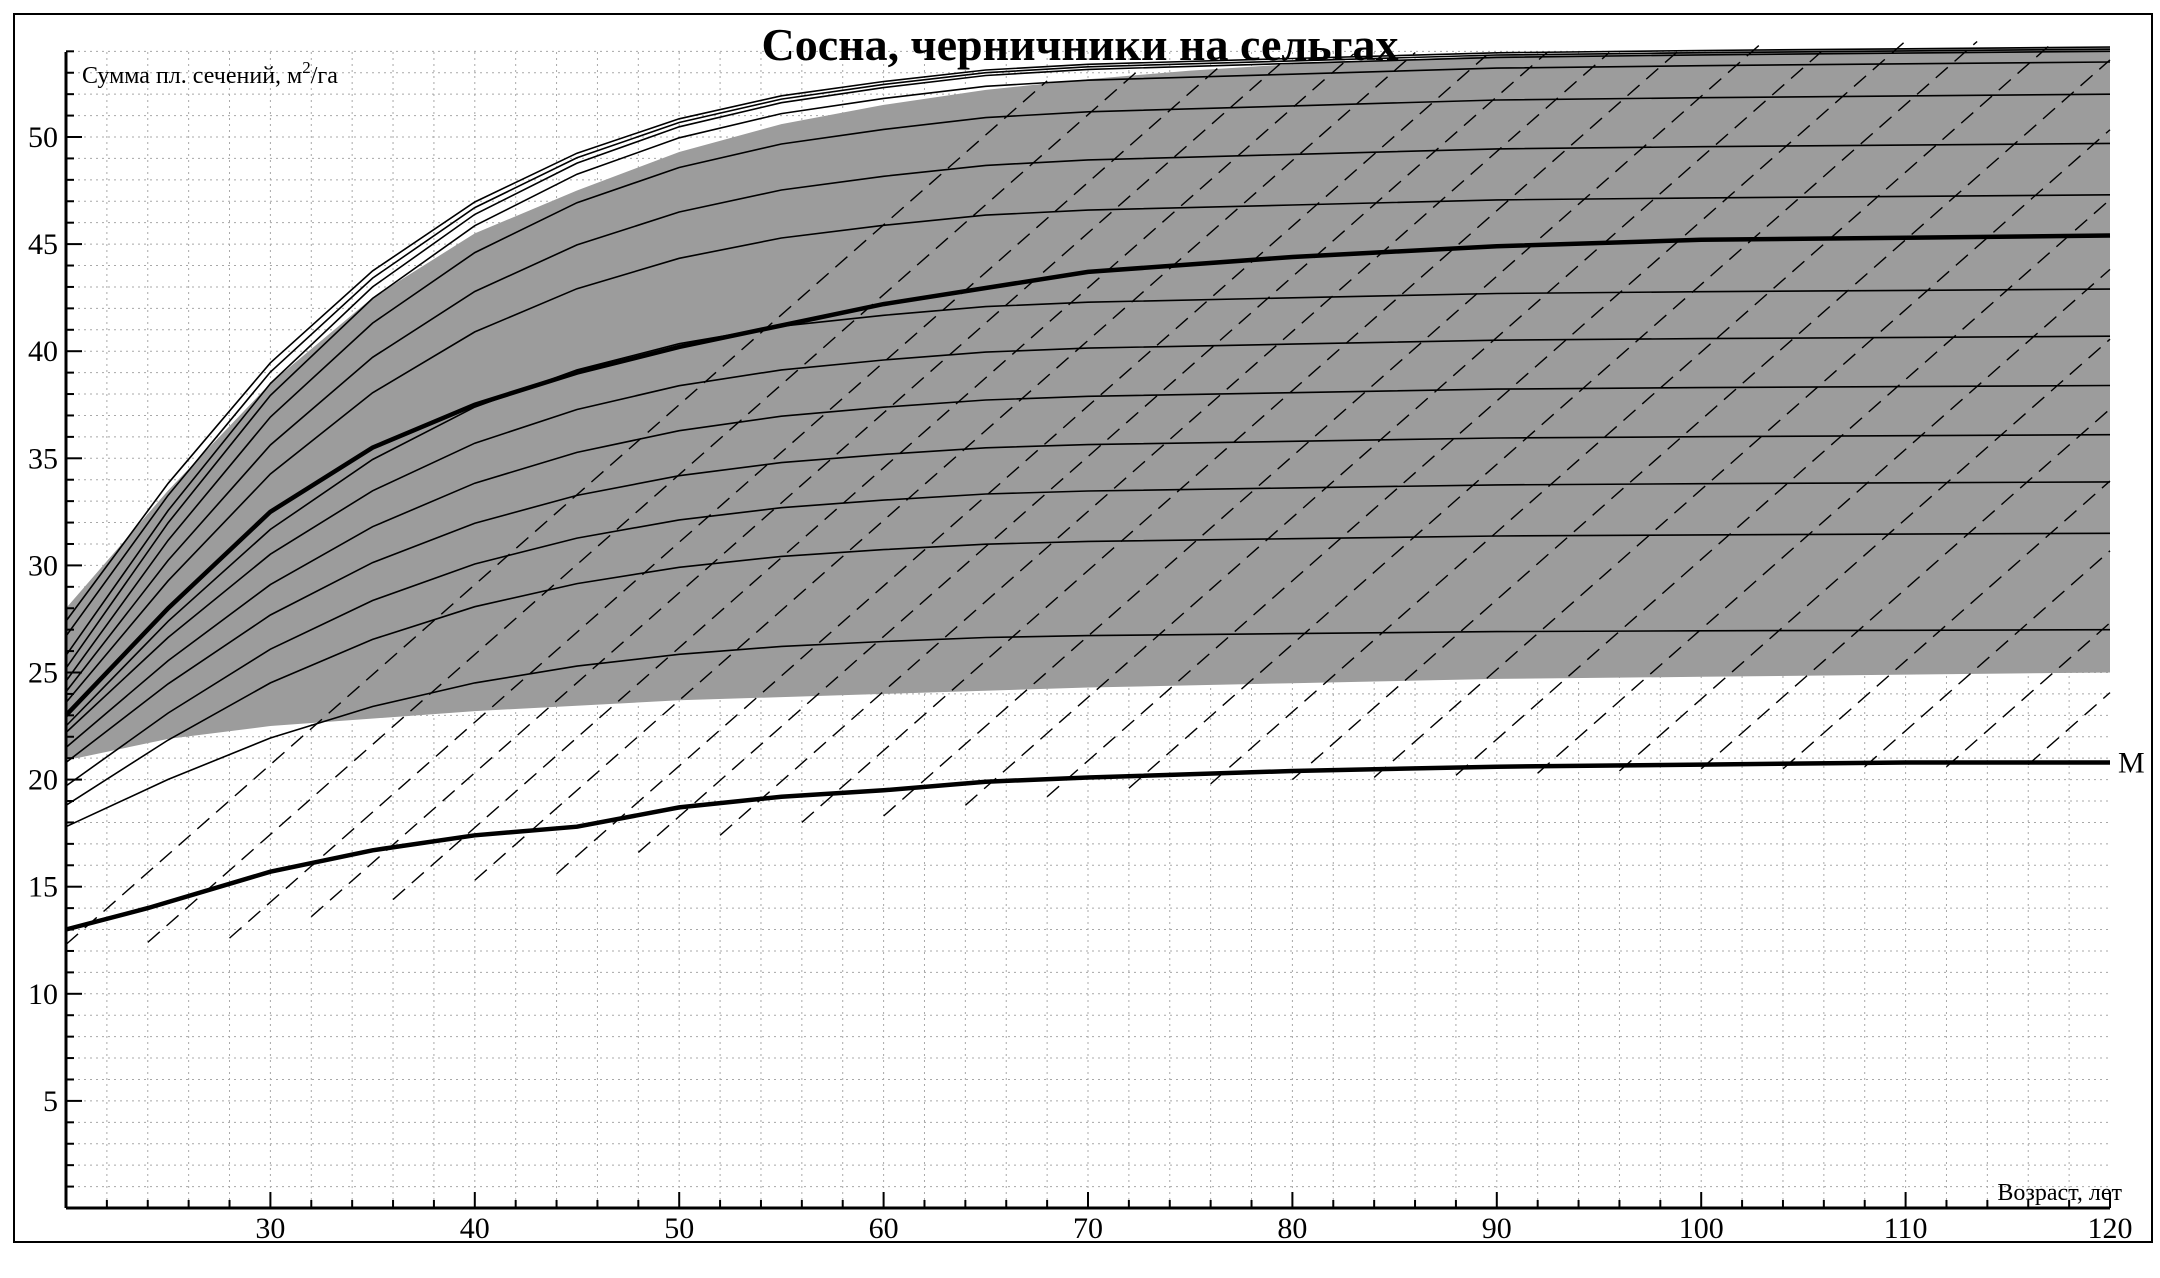 The width and height of the screenshot is (2160, 1278). I want to click on series-line, so click(1087, 846).